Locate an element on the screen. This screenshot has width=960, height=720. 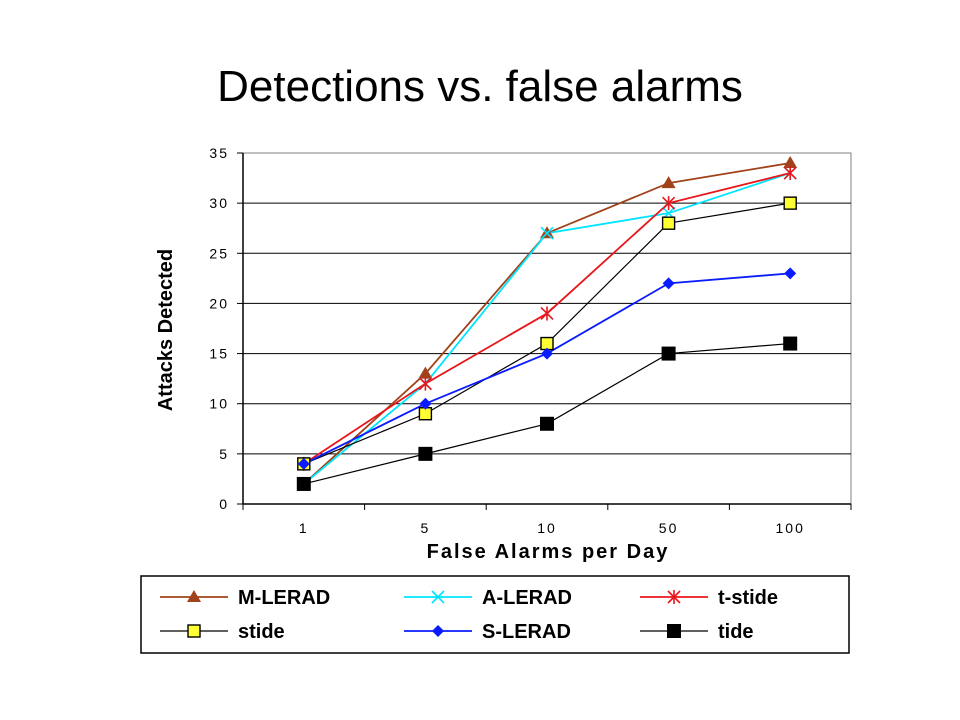
legend-box is located at coordinates (495, 614).